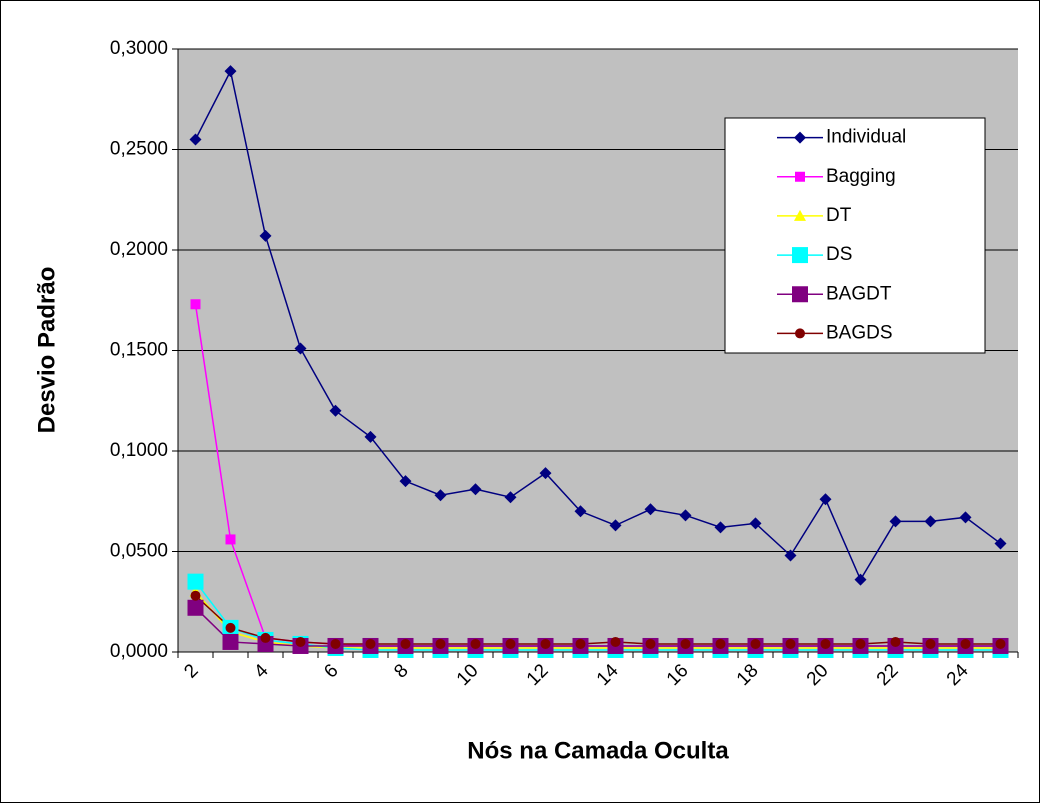 This screenshot has width=1040, height=803. Describe the element at coordinates (866, 137) in the screenshot. I see `legend-label: Individual` at that location.